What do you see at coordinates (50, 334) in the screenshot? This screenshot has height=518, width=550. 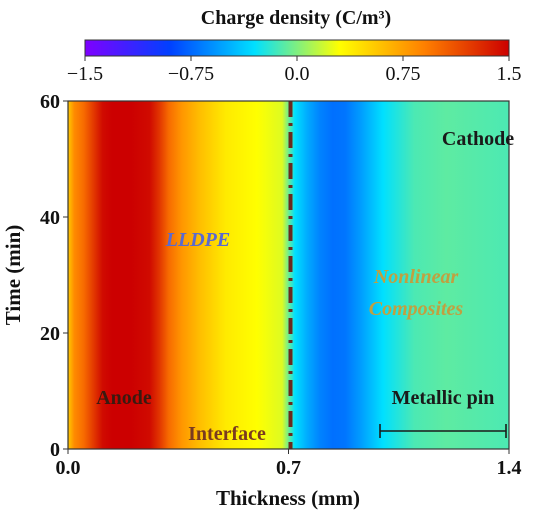 I see `y-tick-label: 20` at bounding box center [50, 334].